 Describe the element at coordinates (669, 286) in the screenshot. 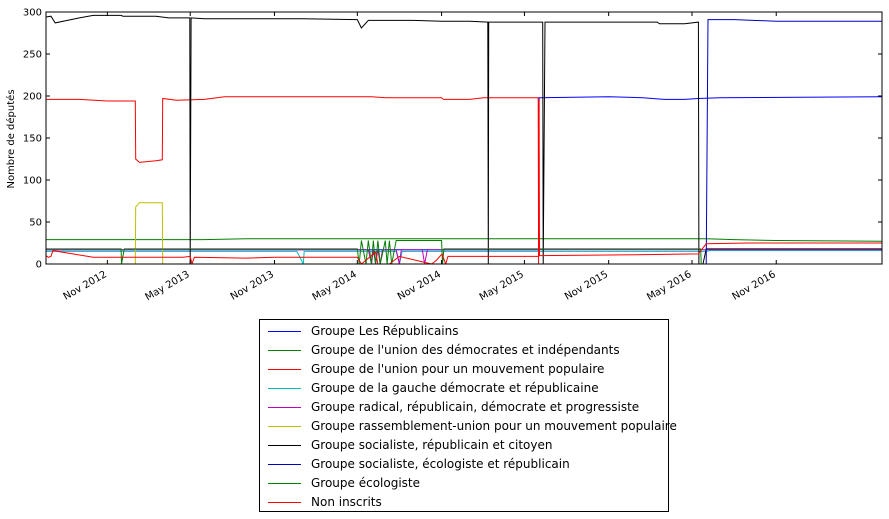

I see `x-tick-label: May 2016` at that location.